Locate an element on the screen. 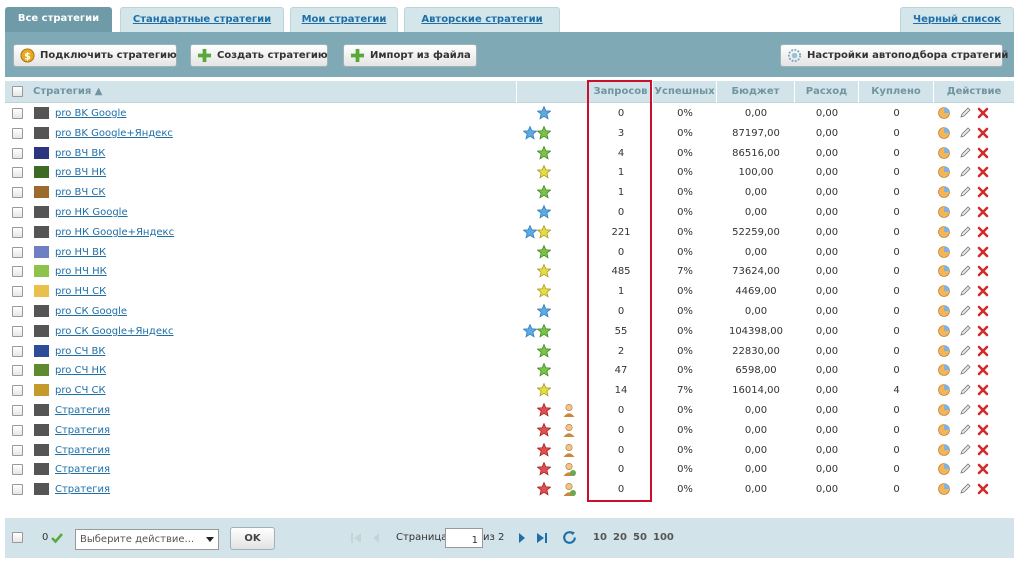 The height and width of the screenshot is (567, 1024). page-size-20: 20 is located at coordinates (620, 537).